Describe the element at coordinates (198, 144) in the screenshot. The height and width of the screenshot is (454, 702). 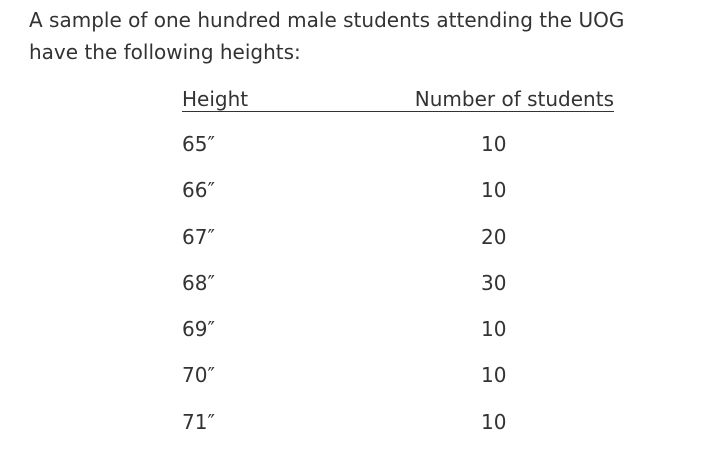
I see `height-cell: 65″` at that location.